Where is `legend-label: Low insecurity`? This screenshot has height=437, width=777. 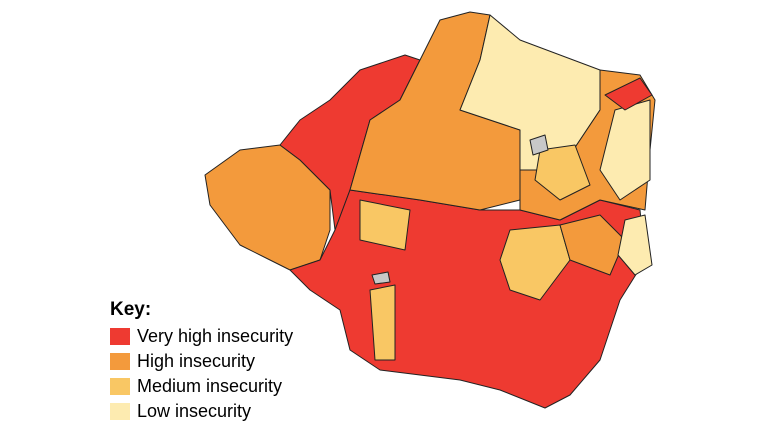
legend-label: Low insecurity is located at coordinates (194, 411).